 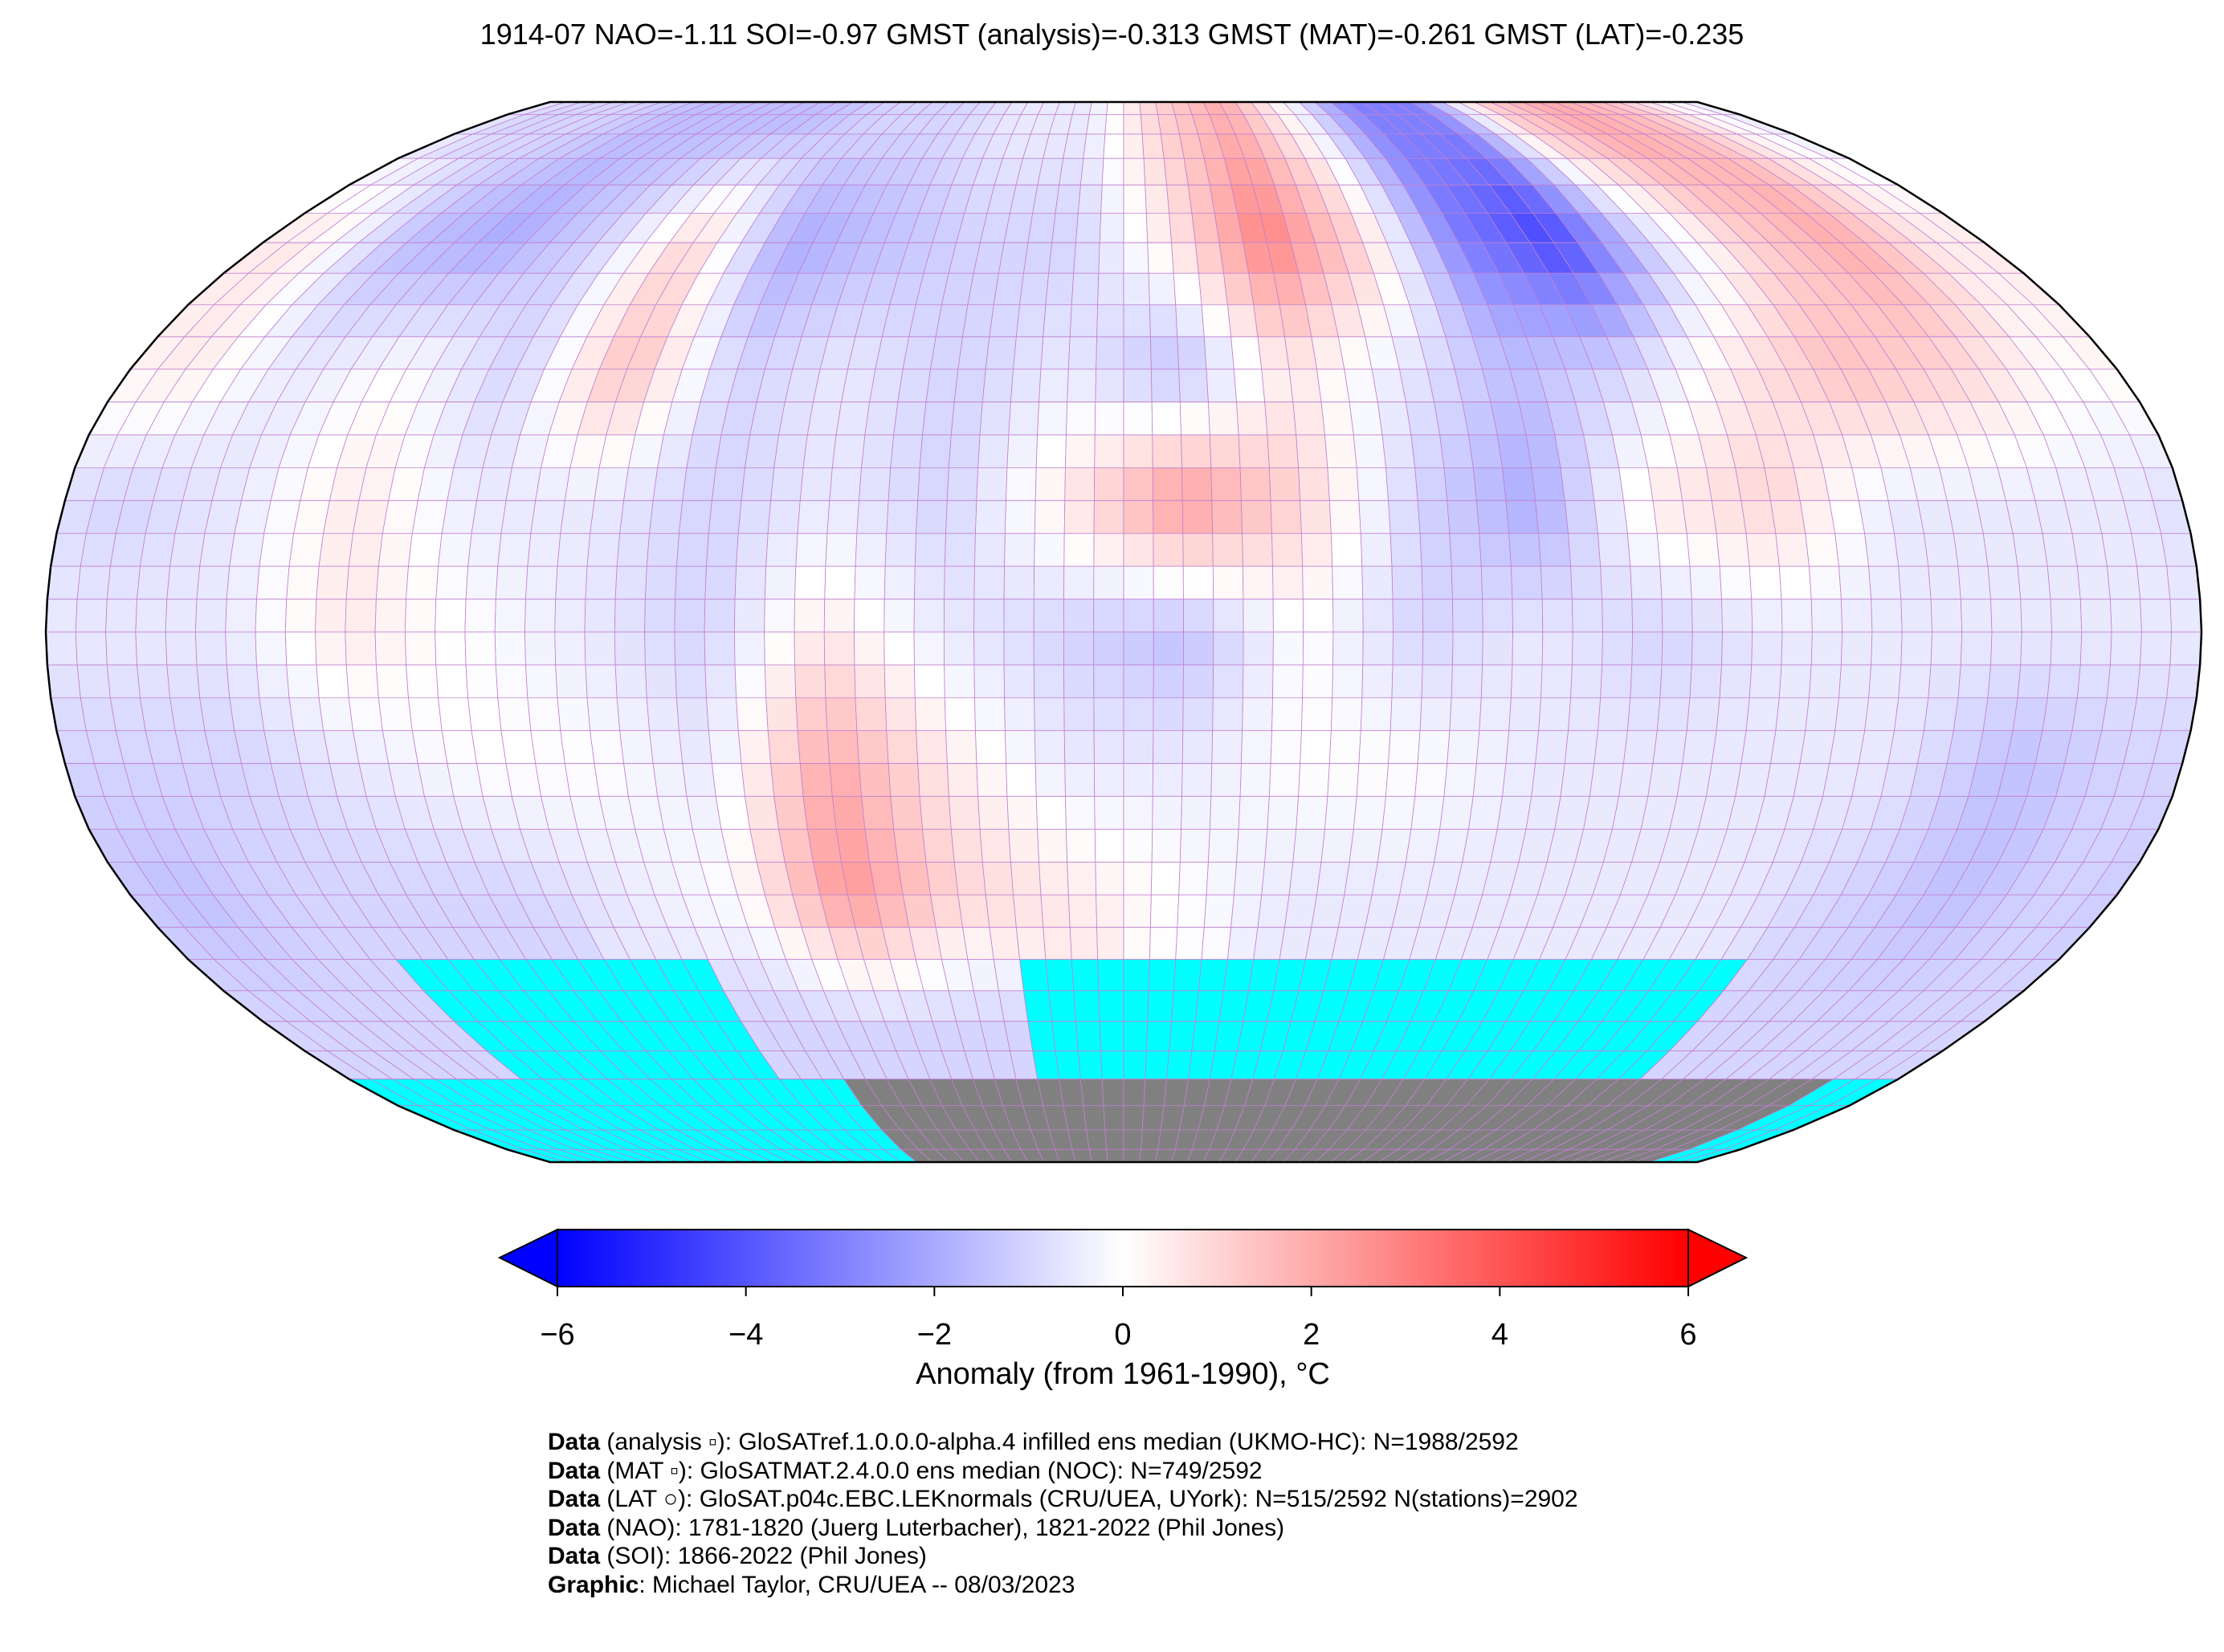 I want to click on credit-text: : Michael Taylor, CRU/UEA -- 08/03/2023, so click(x=857, y=1584).